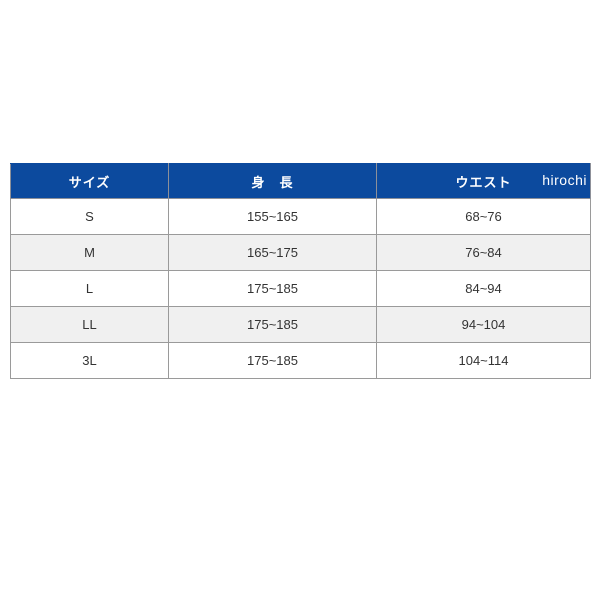 The image size is (600, 600). Describe the element at coordinates (89, 324) in the screenshot. I see `cell-size: LL` at that location.